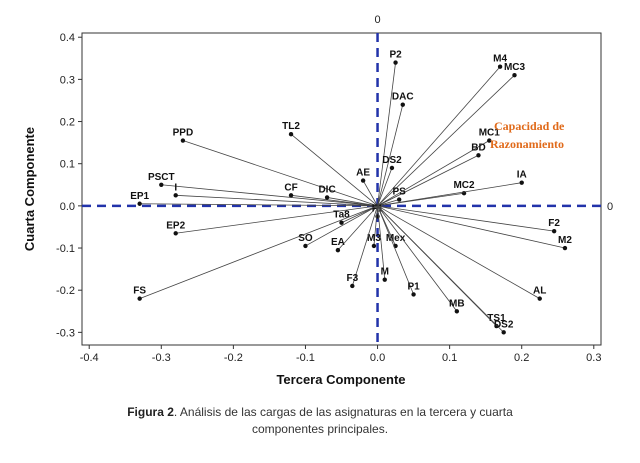 This screenshot has height=463, width=640. I want to click on y-axis-ticks: -0.3 -0.2 -0.1 0.0 0.1 0.2 0.3 0.4, so click(69, 185).